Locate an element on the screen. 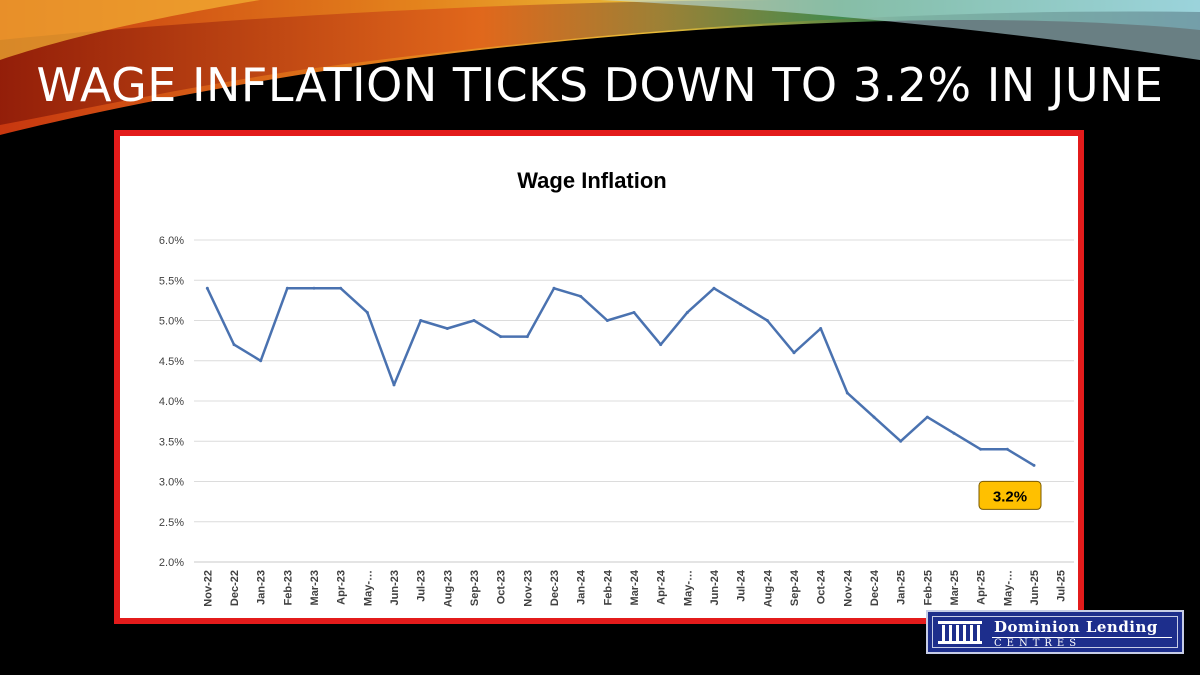 This screenshot has width=1200, height=675. y-tick-label: 4.5% is located at coordinates (171, 362).